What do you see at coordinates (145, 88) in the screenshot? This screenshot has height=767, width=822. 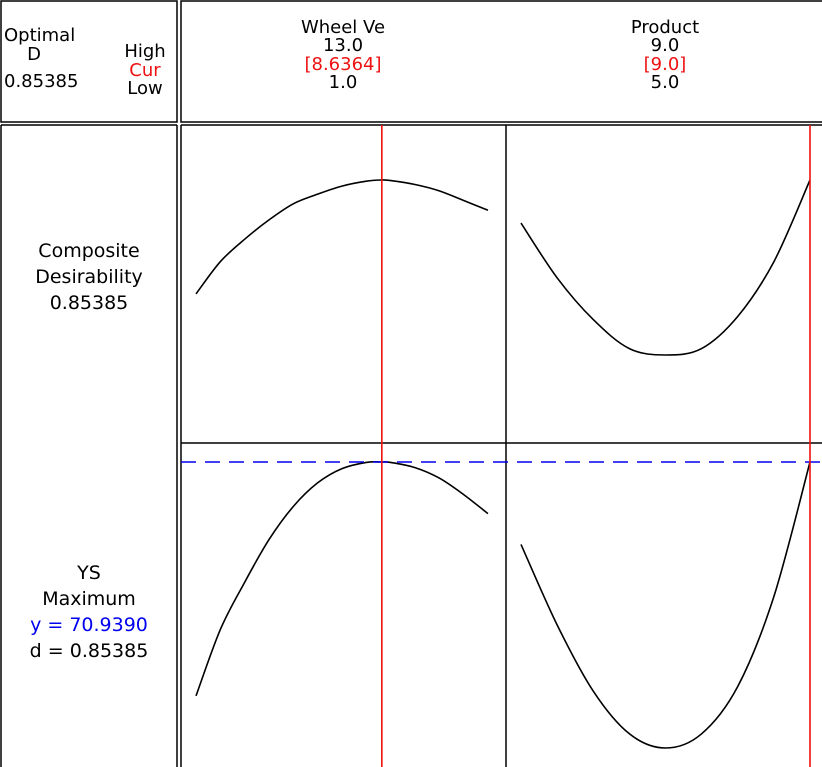 I see `low-label: Low` at bounding box center [145, 88].